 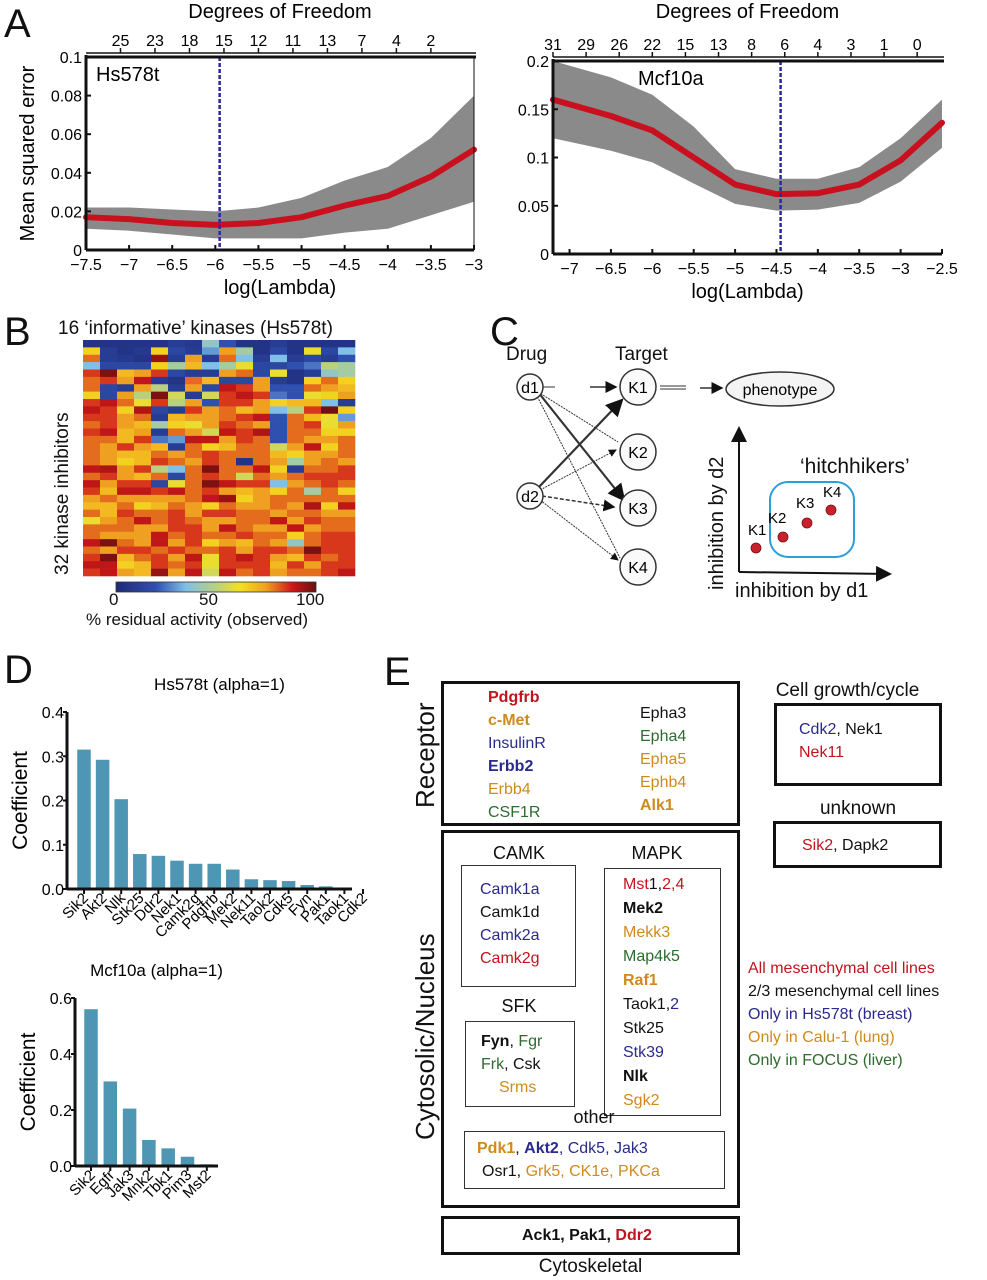 I want to click on bar, so click(x=140, y=871).